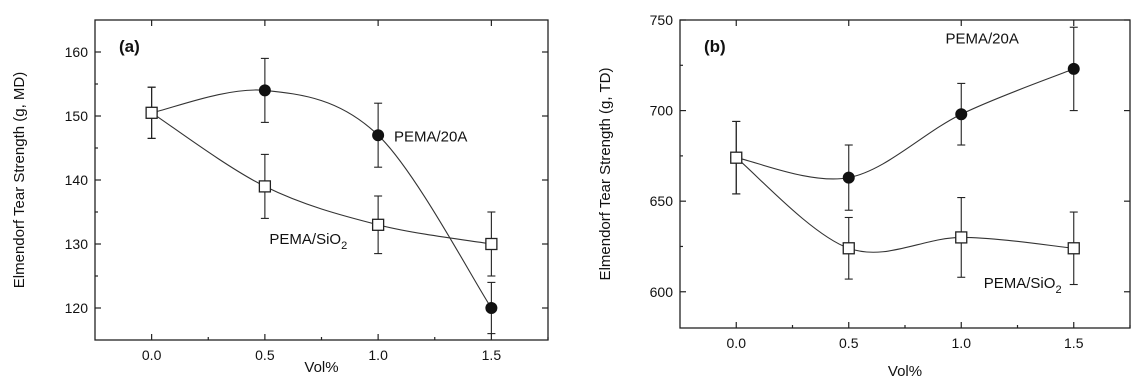 This screenshot has width=1140, height=388. Describe the element at coordinates (737, 343) in the screenshot. I see `panel-b-x-tick-label: 0.0` at that location.